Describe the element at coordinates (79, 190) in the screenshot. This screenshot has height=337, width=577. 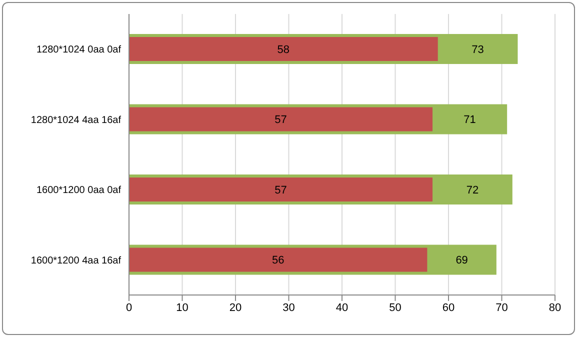
I see `y-tick-label: 1600*1200 0aa 0af` at that location.